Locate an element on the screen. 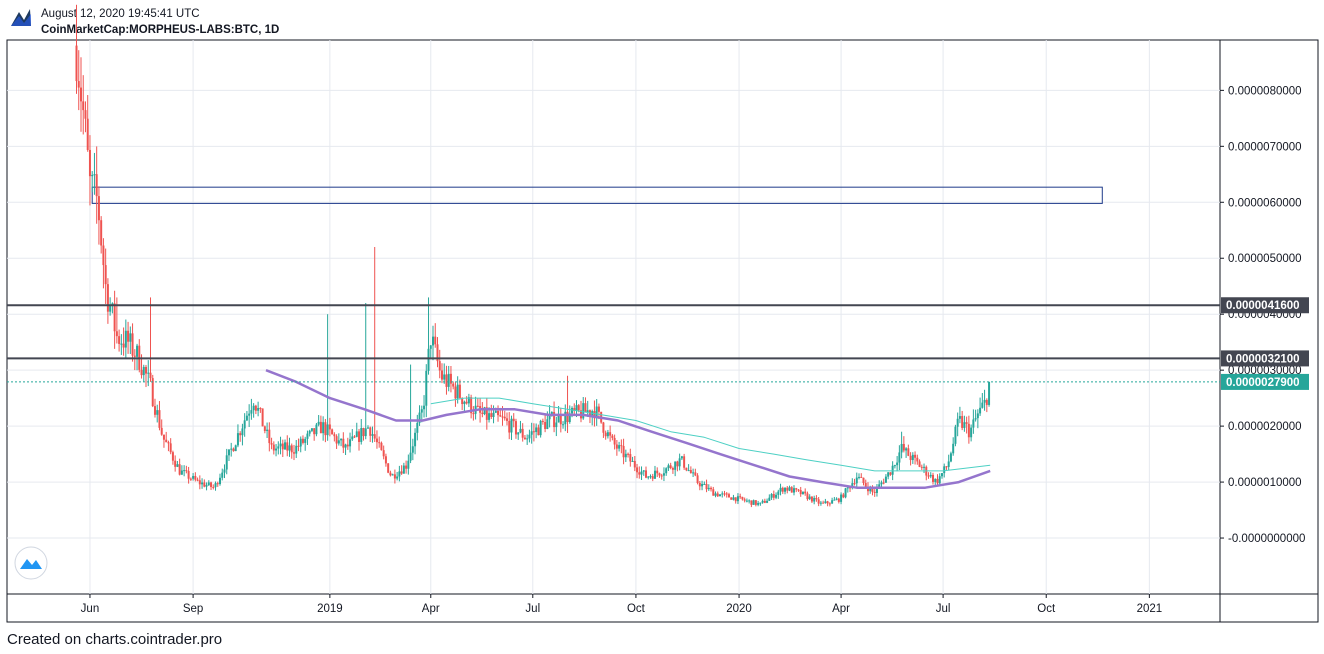  y-tick-label: 0.0000060000 is located at coordinates (1265, 203).